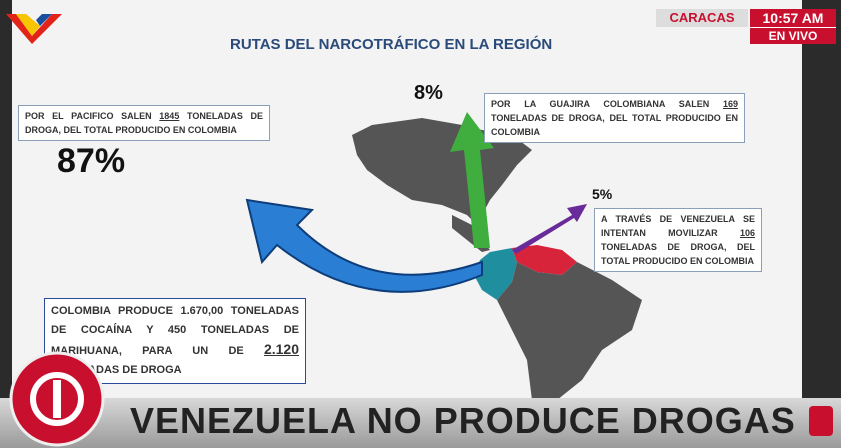 This screenshot has width=841, height=448. I want to click on live-logo, so click(57, 399).